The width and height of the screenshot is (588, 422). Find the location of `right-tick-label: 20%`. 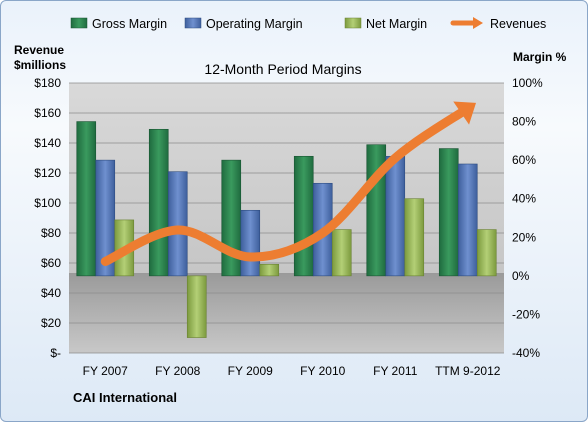

right-tick-label: 20% is located at coordinates (524, 237).